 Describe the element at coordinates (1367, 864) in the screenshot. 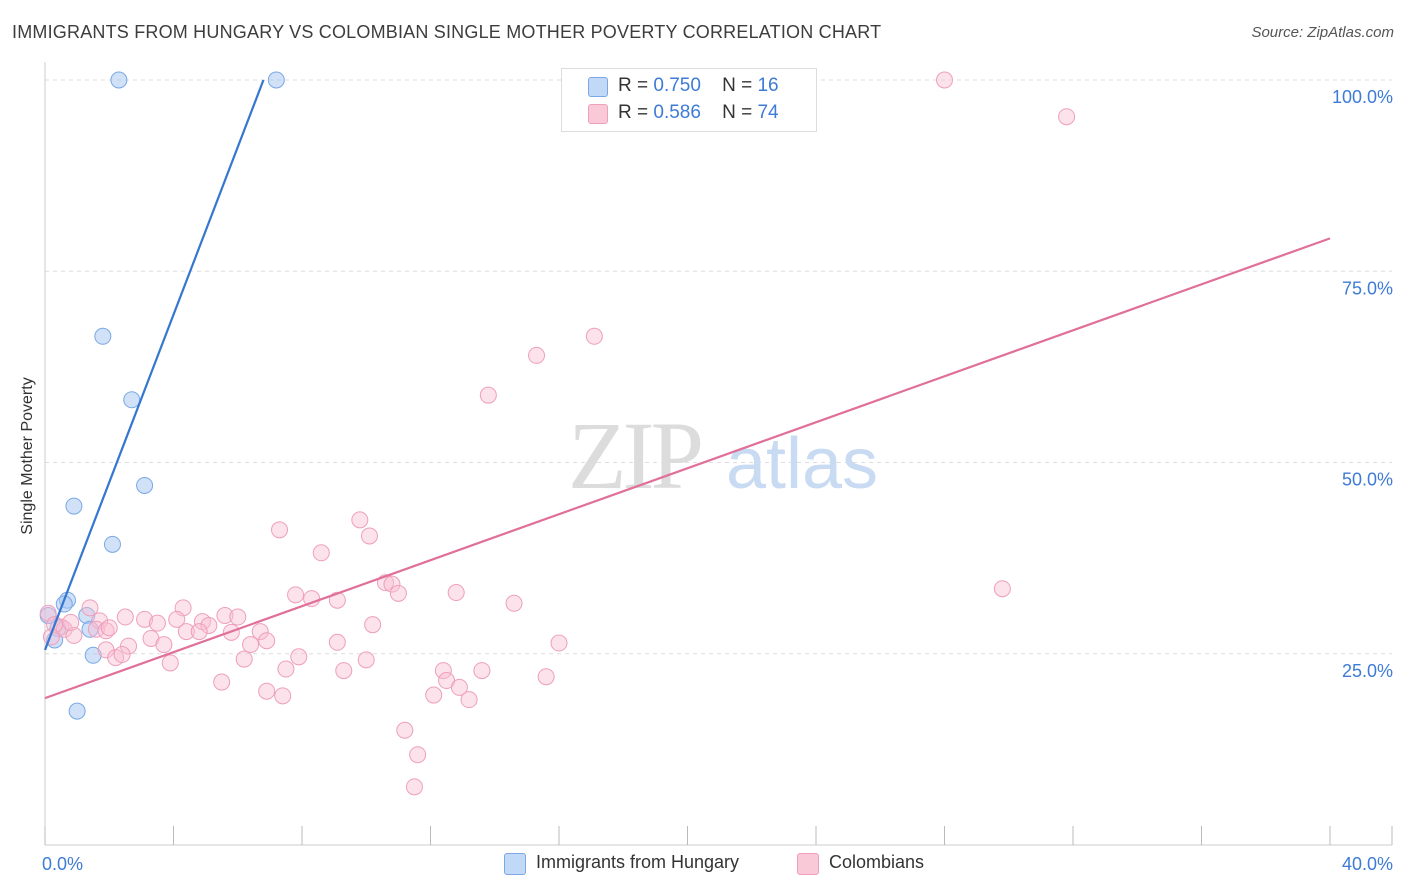

I see `x-tick-label: 40.0%` at that location.